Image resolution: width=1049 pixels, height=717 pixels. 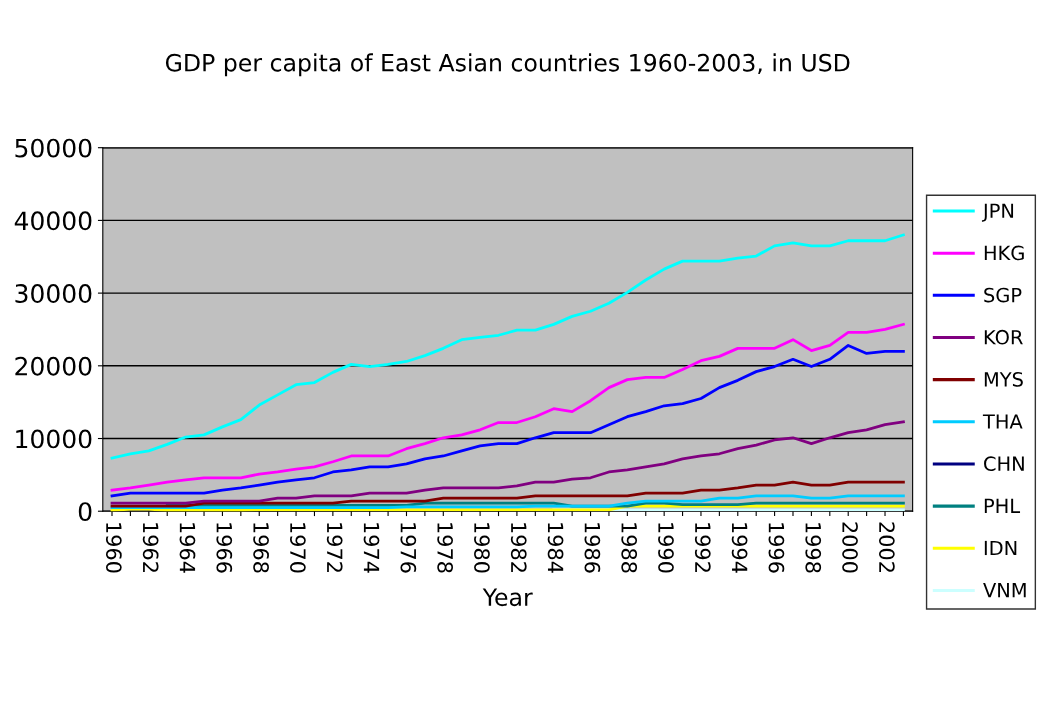 What do you see at coordinates (298, 548) in the screenshot?
I see `x-tick-label: 1970` at bounding box center [298, 548].